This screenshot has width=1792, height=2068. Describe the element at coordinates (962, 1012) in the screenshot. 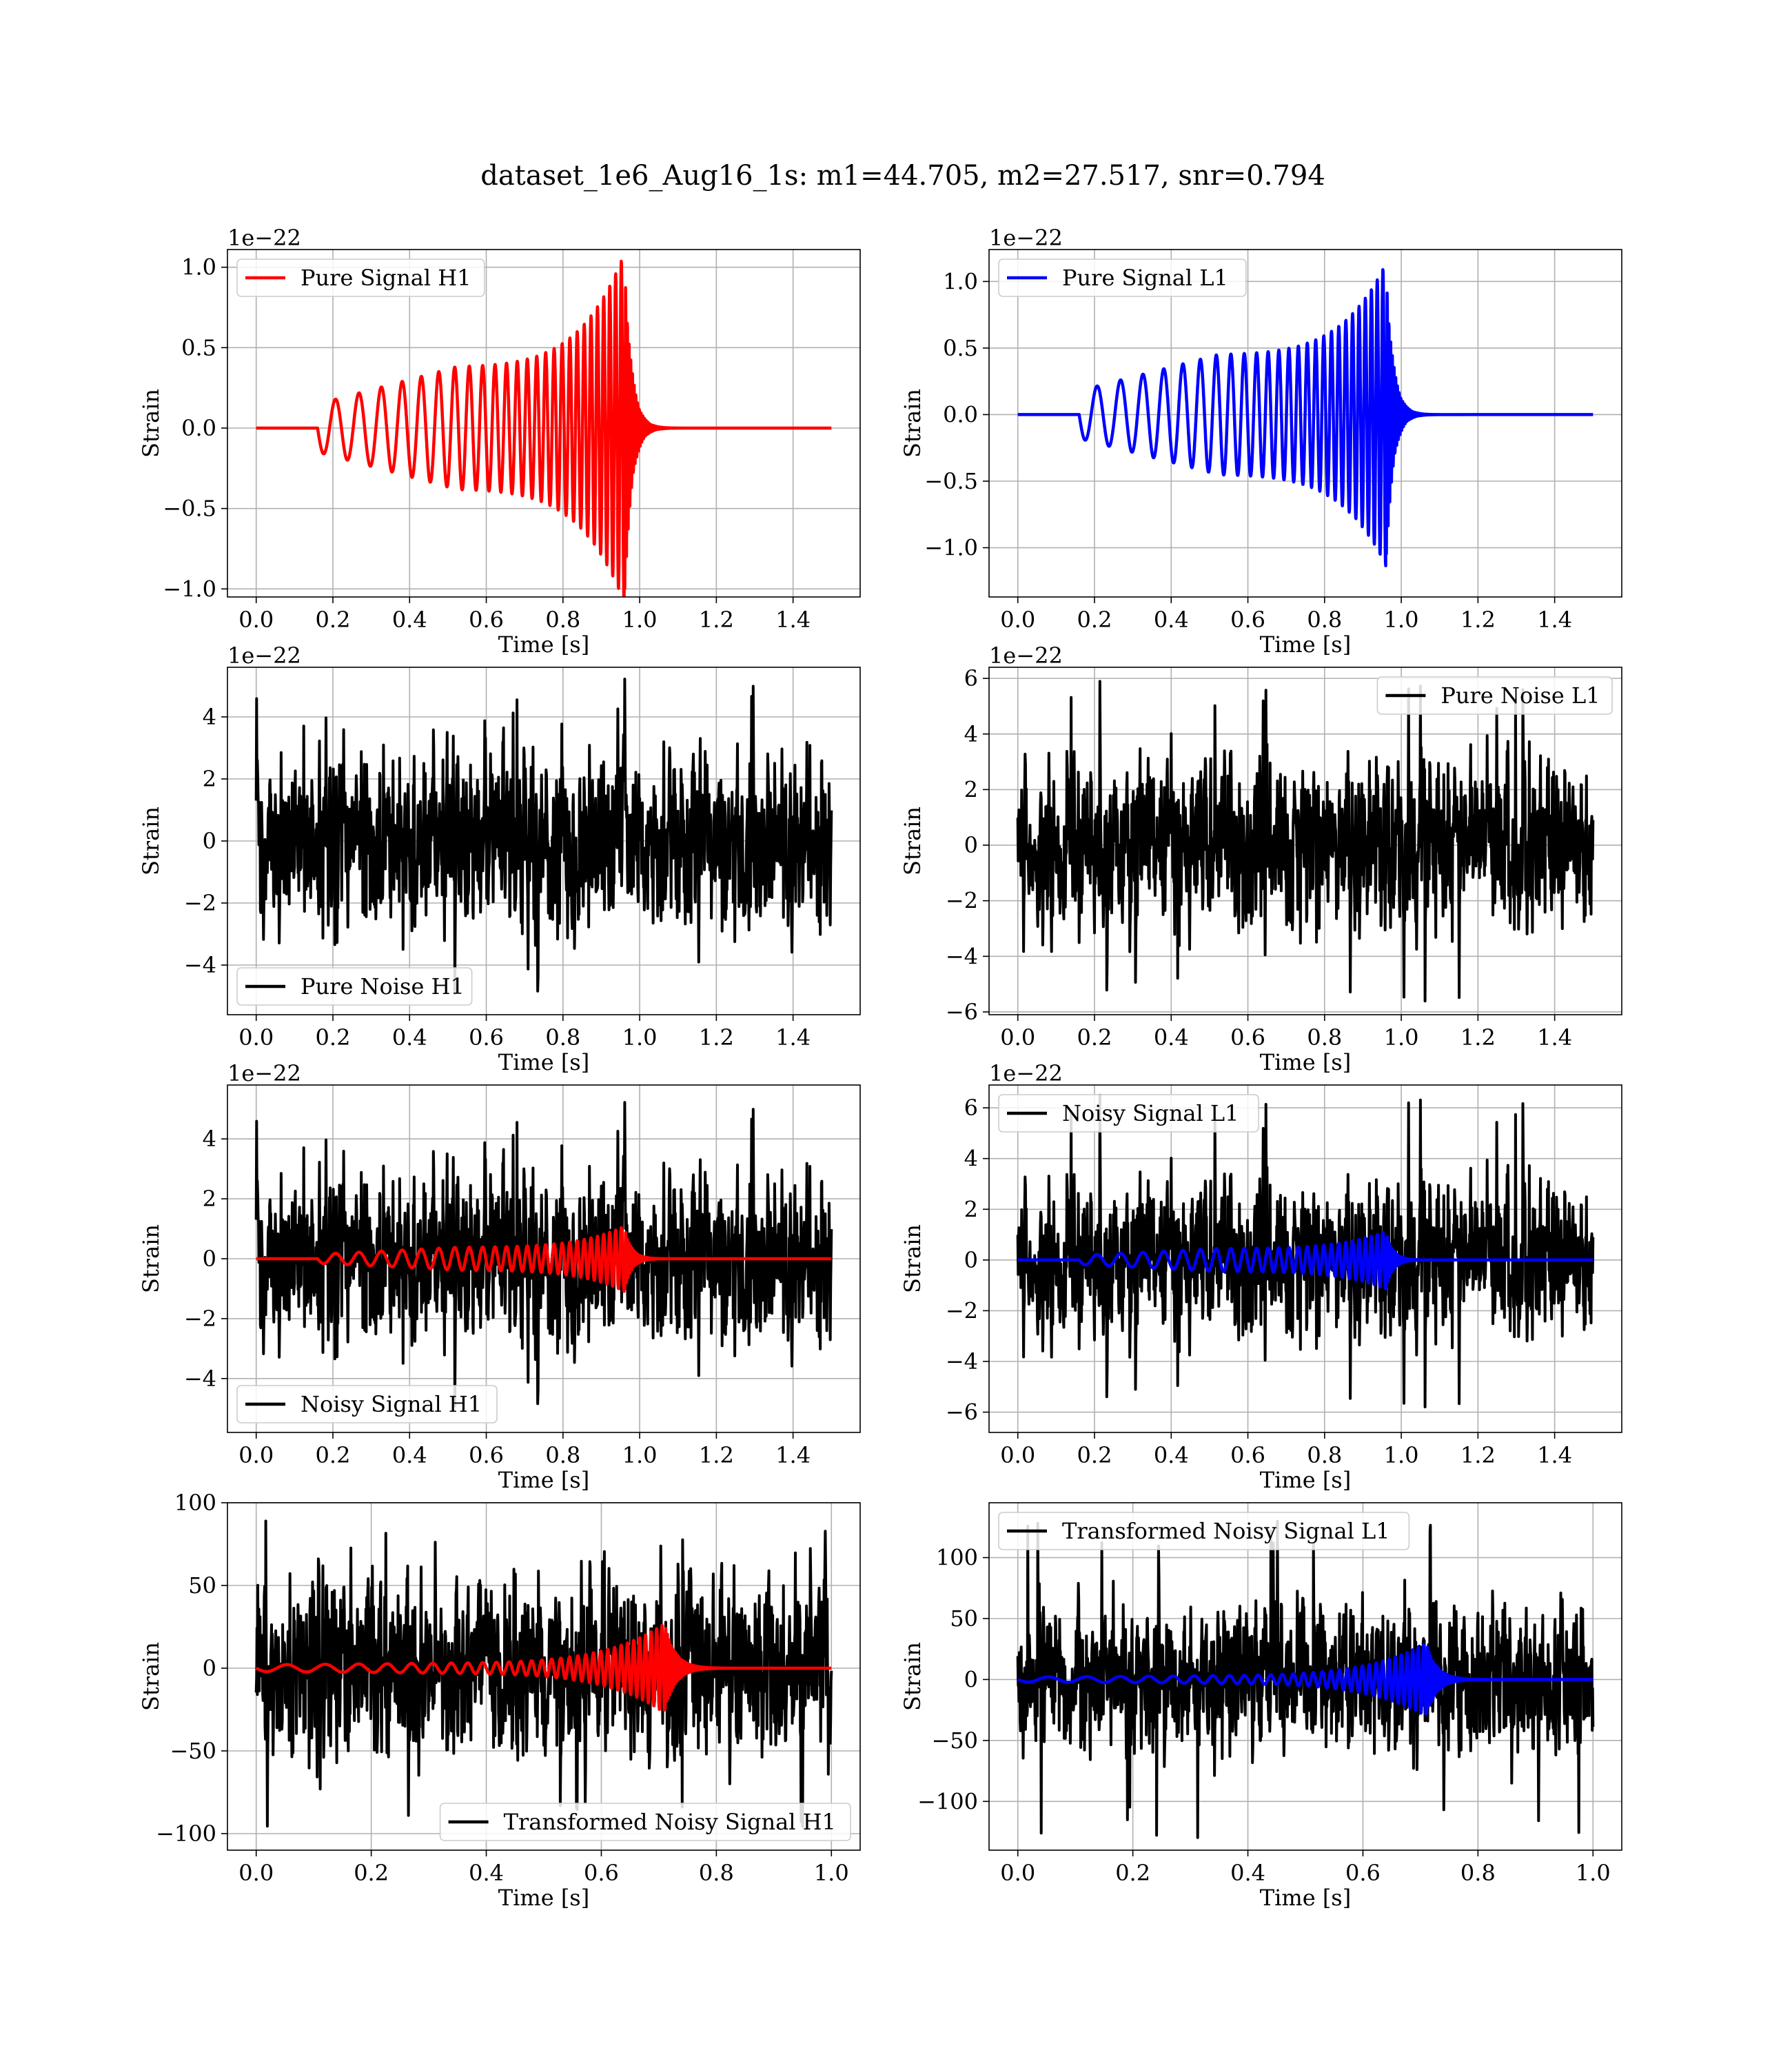

I see `y-tick-label: −6` at that location.